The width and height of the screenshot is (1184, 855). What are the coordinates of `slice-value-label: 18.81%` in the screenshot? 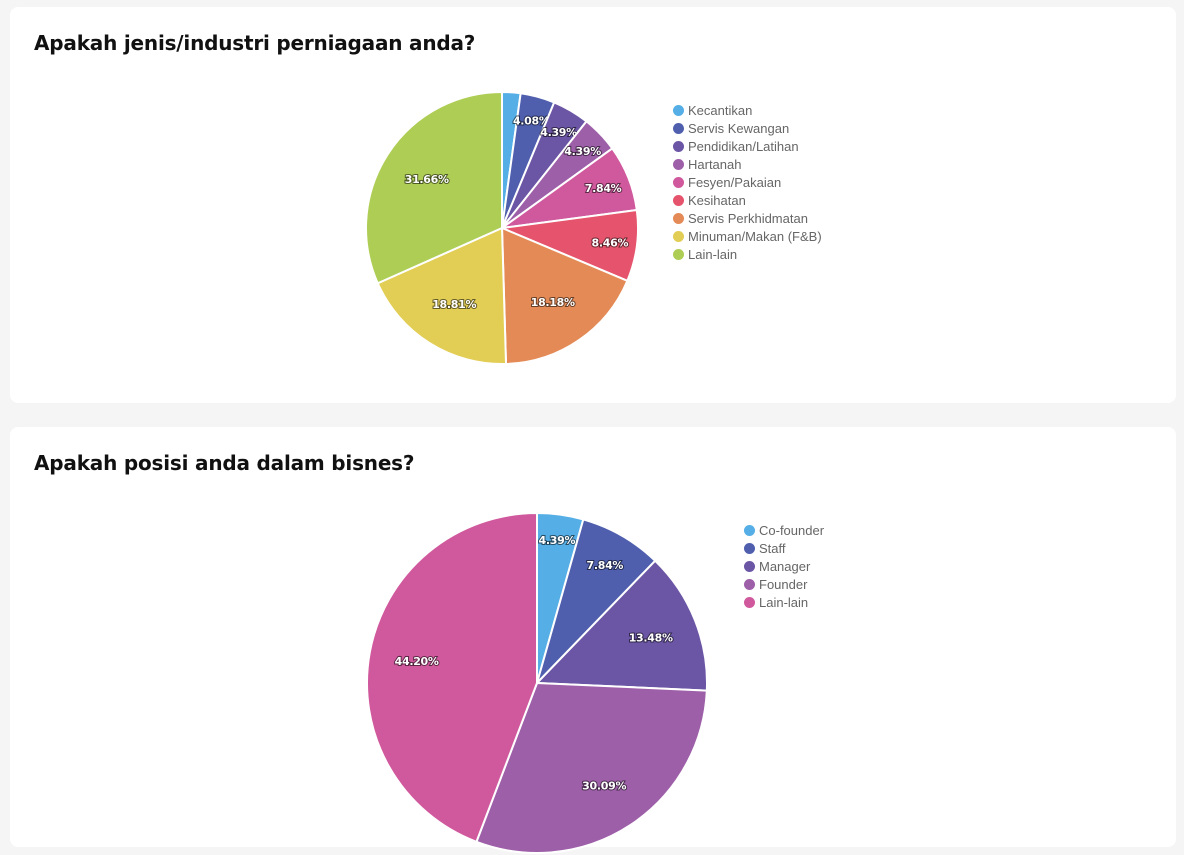 It's located at (454, 304).